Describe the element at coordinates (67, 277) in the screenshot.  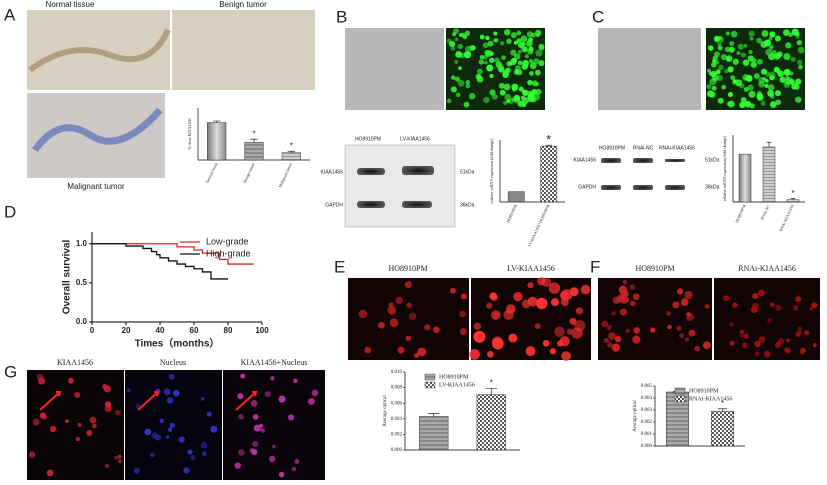
I see `y-axis-label: Overall survival` at that location.